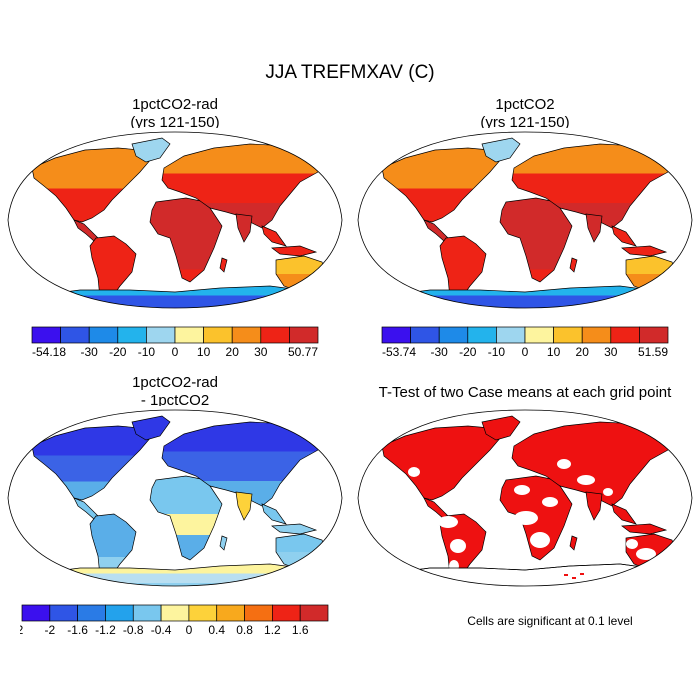 The width and height of the screenshot is (700, 700). Describe the element at coordinates (175, 400) in the screenshot. I see `panel-3-title-line2: - 1pctCO2` at that location.